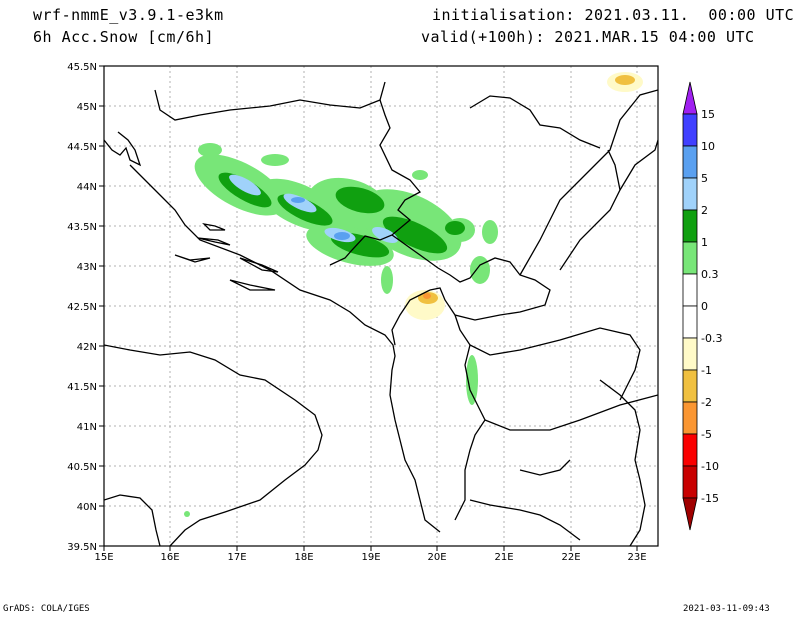 The image size is (800, 618). What do you see at coordinates (570, 557) in the screenshot?
I see `lon-label: 22E` at bounding box center [570, 557].